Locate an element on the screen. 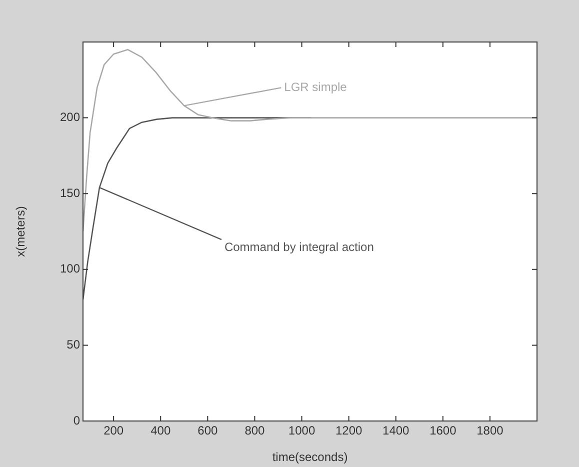 This screenshot has height=467, width=579. y-tick-label: 100 is located at coordinates (70, 269).